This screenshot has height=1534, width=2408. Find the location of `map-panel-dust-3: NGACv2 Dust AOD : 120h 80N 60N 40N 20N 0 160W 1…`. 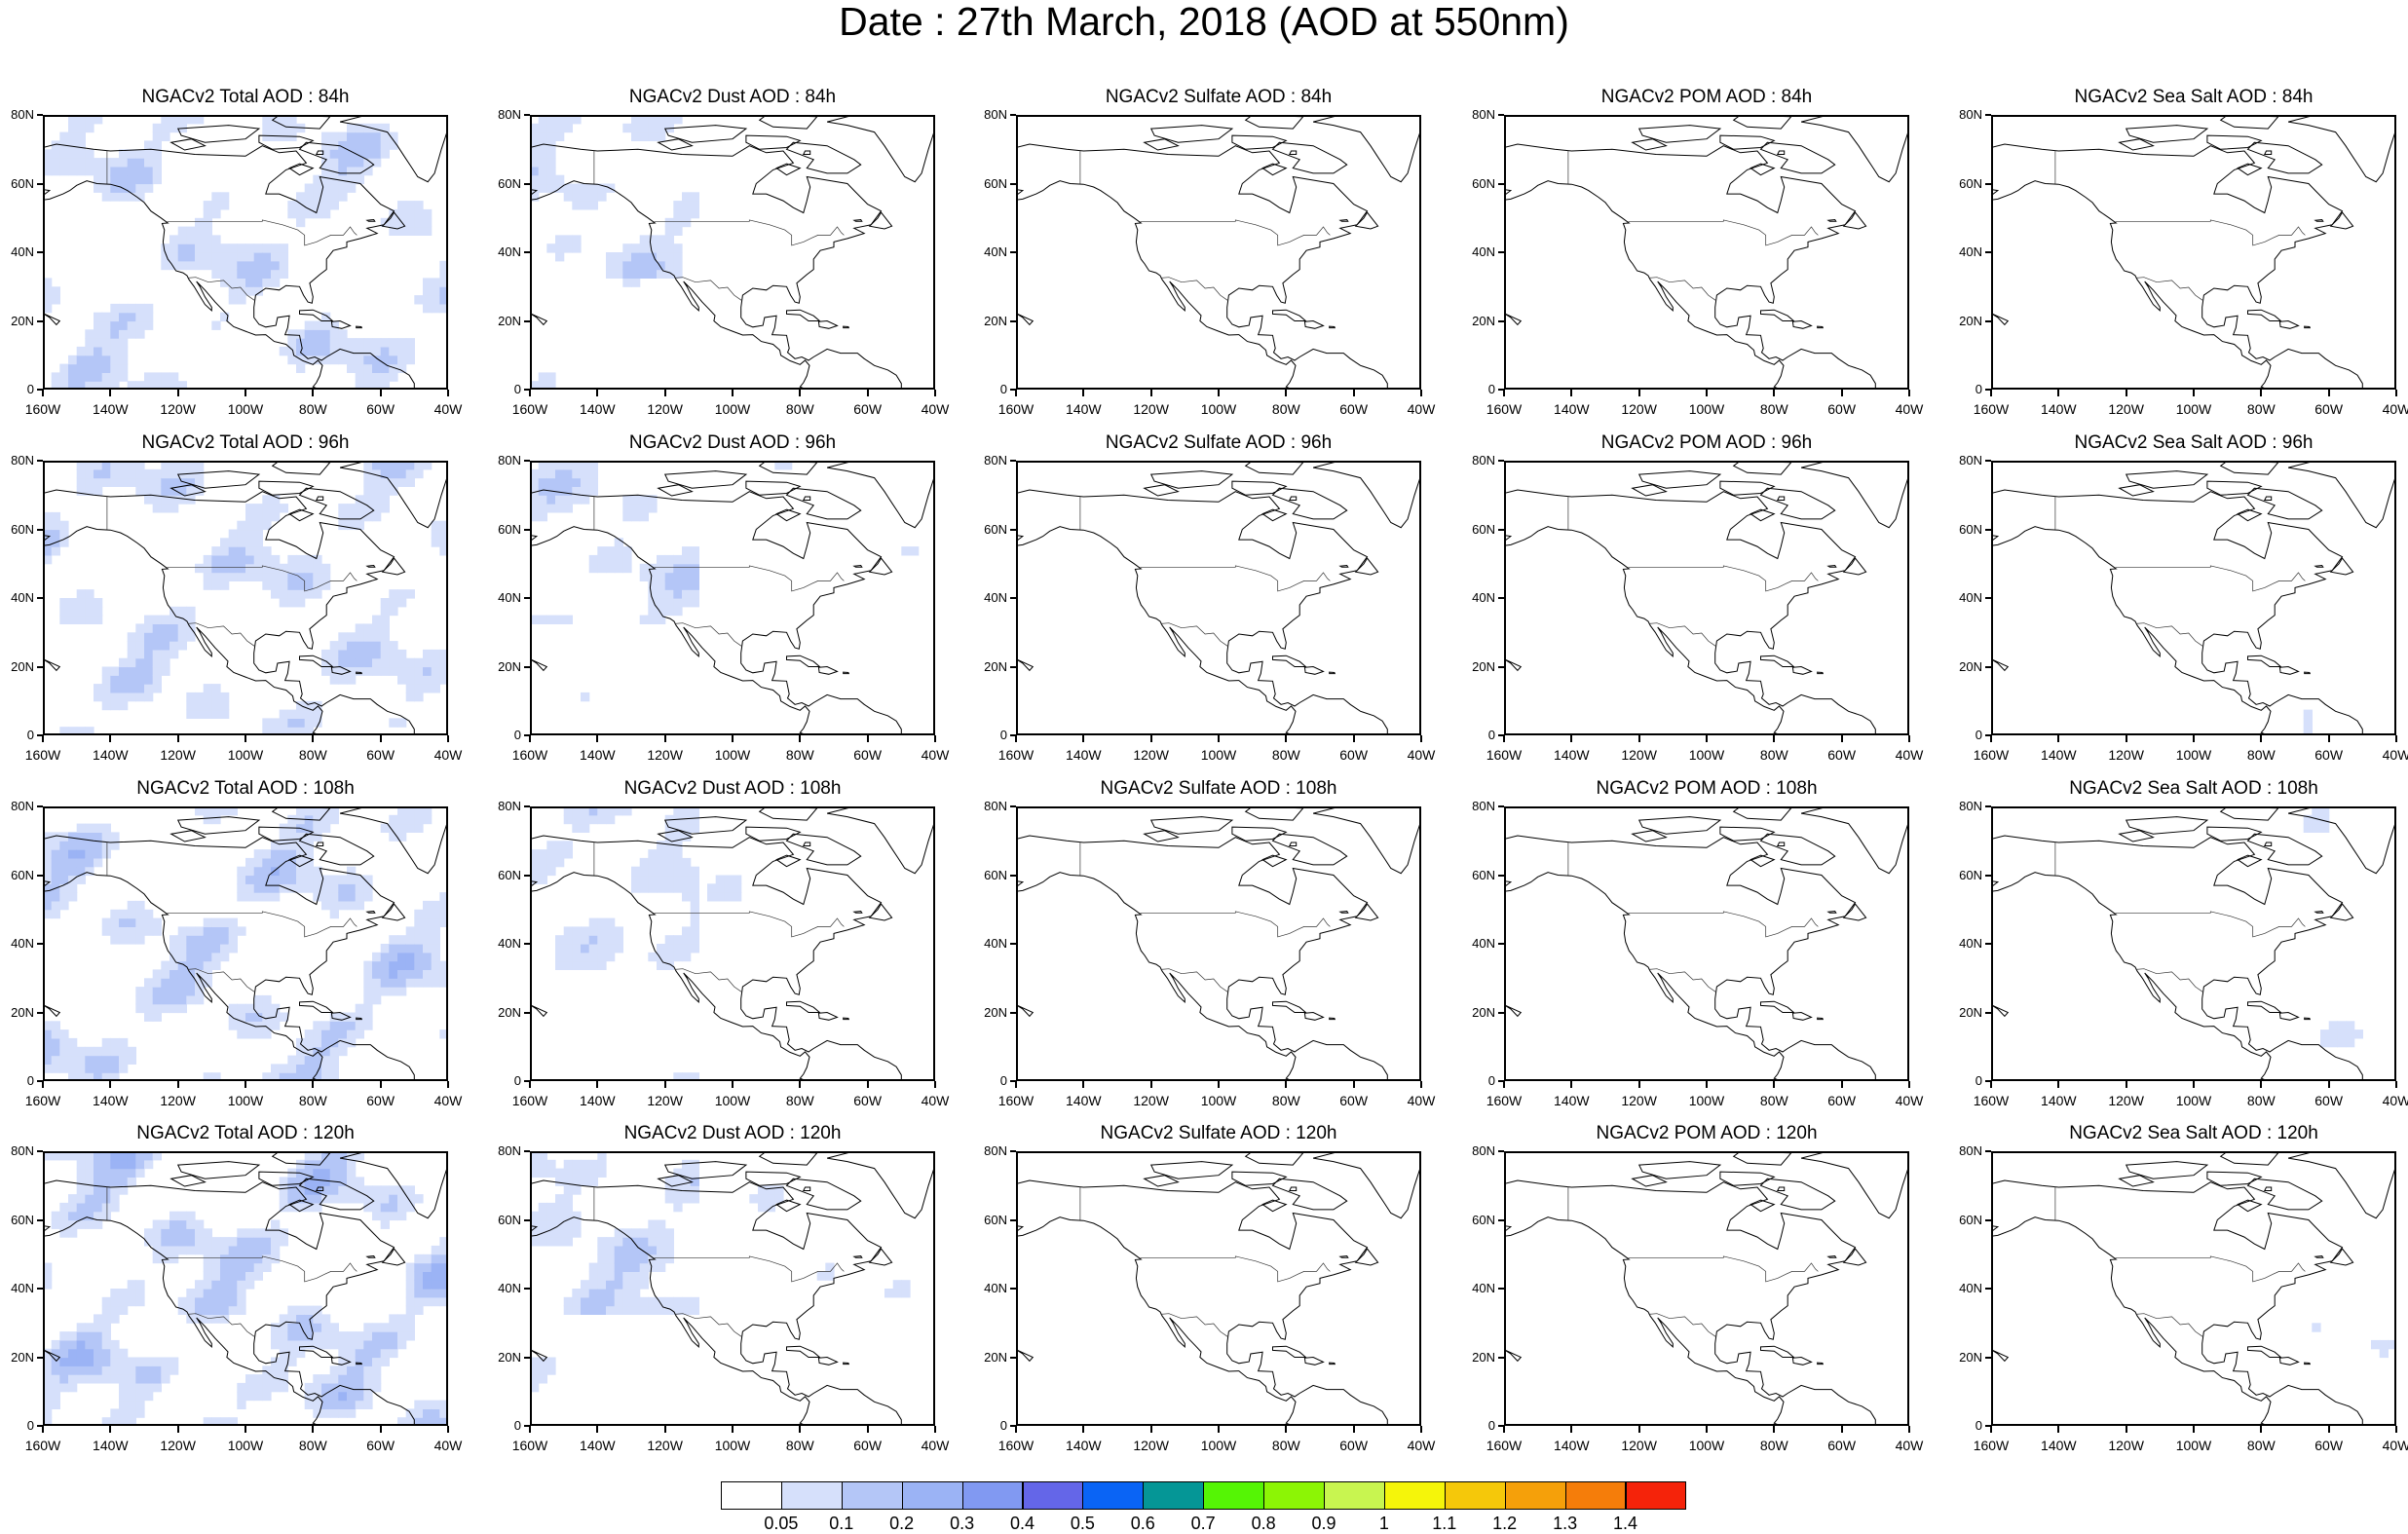

map-panel-dust-3: NGACv2 Dust AOD : 120h 80N 60N 40N 20N 0 160W 1… is located at coordinates (723, 1288).